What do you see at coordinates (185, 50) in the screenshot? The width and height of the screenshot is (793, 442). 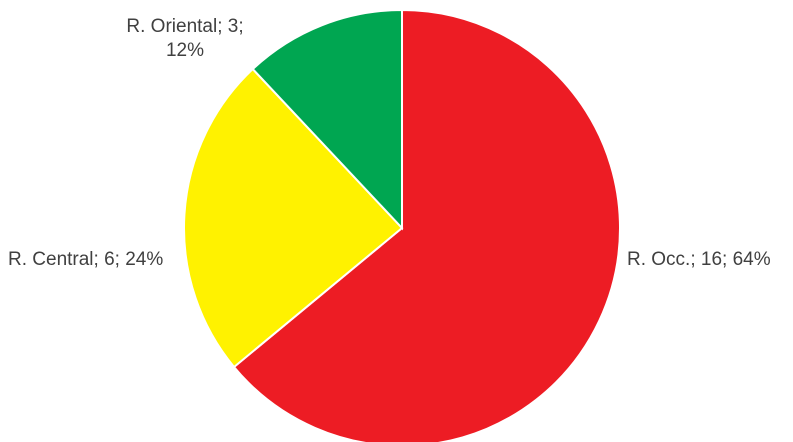 I see `label-r-oriental-line2: 12%` at bounding box center [185, 50].